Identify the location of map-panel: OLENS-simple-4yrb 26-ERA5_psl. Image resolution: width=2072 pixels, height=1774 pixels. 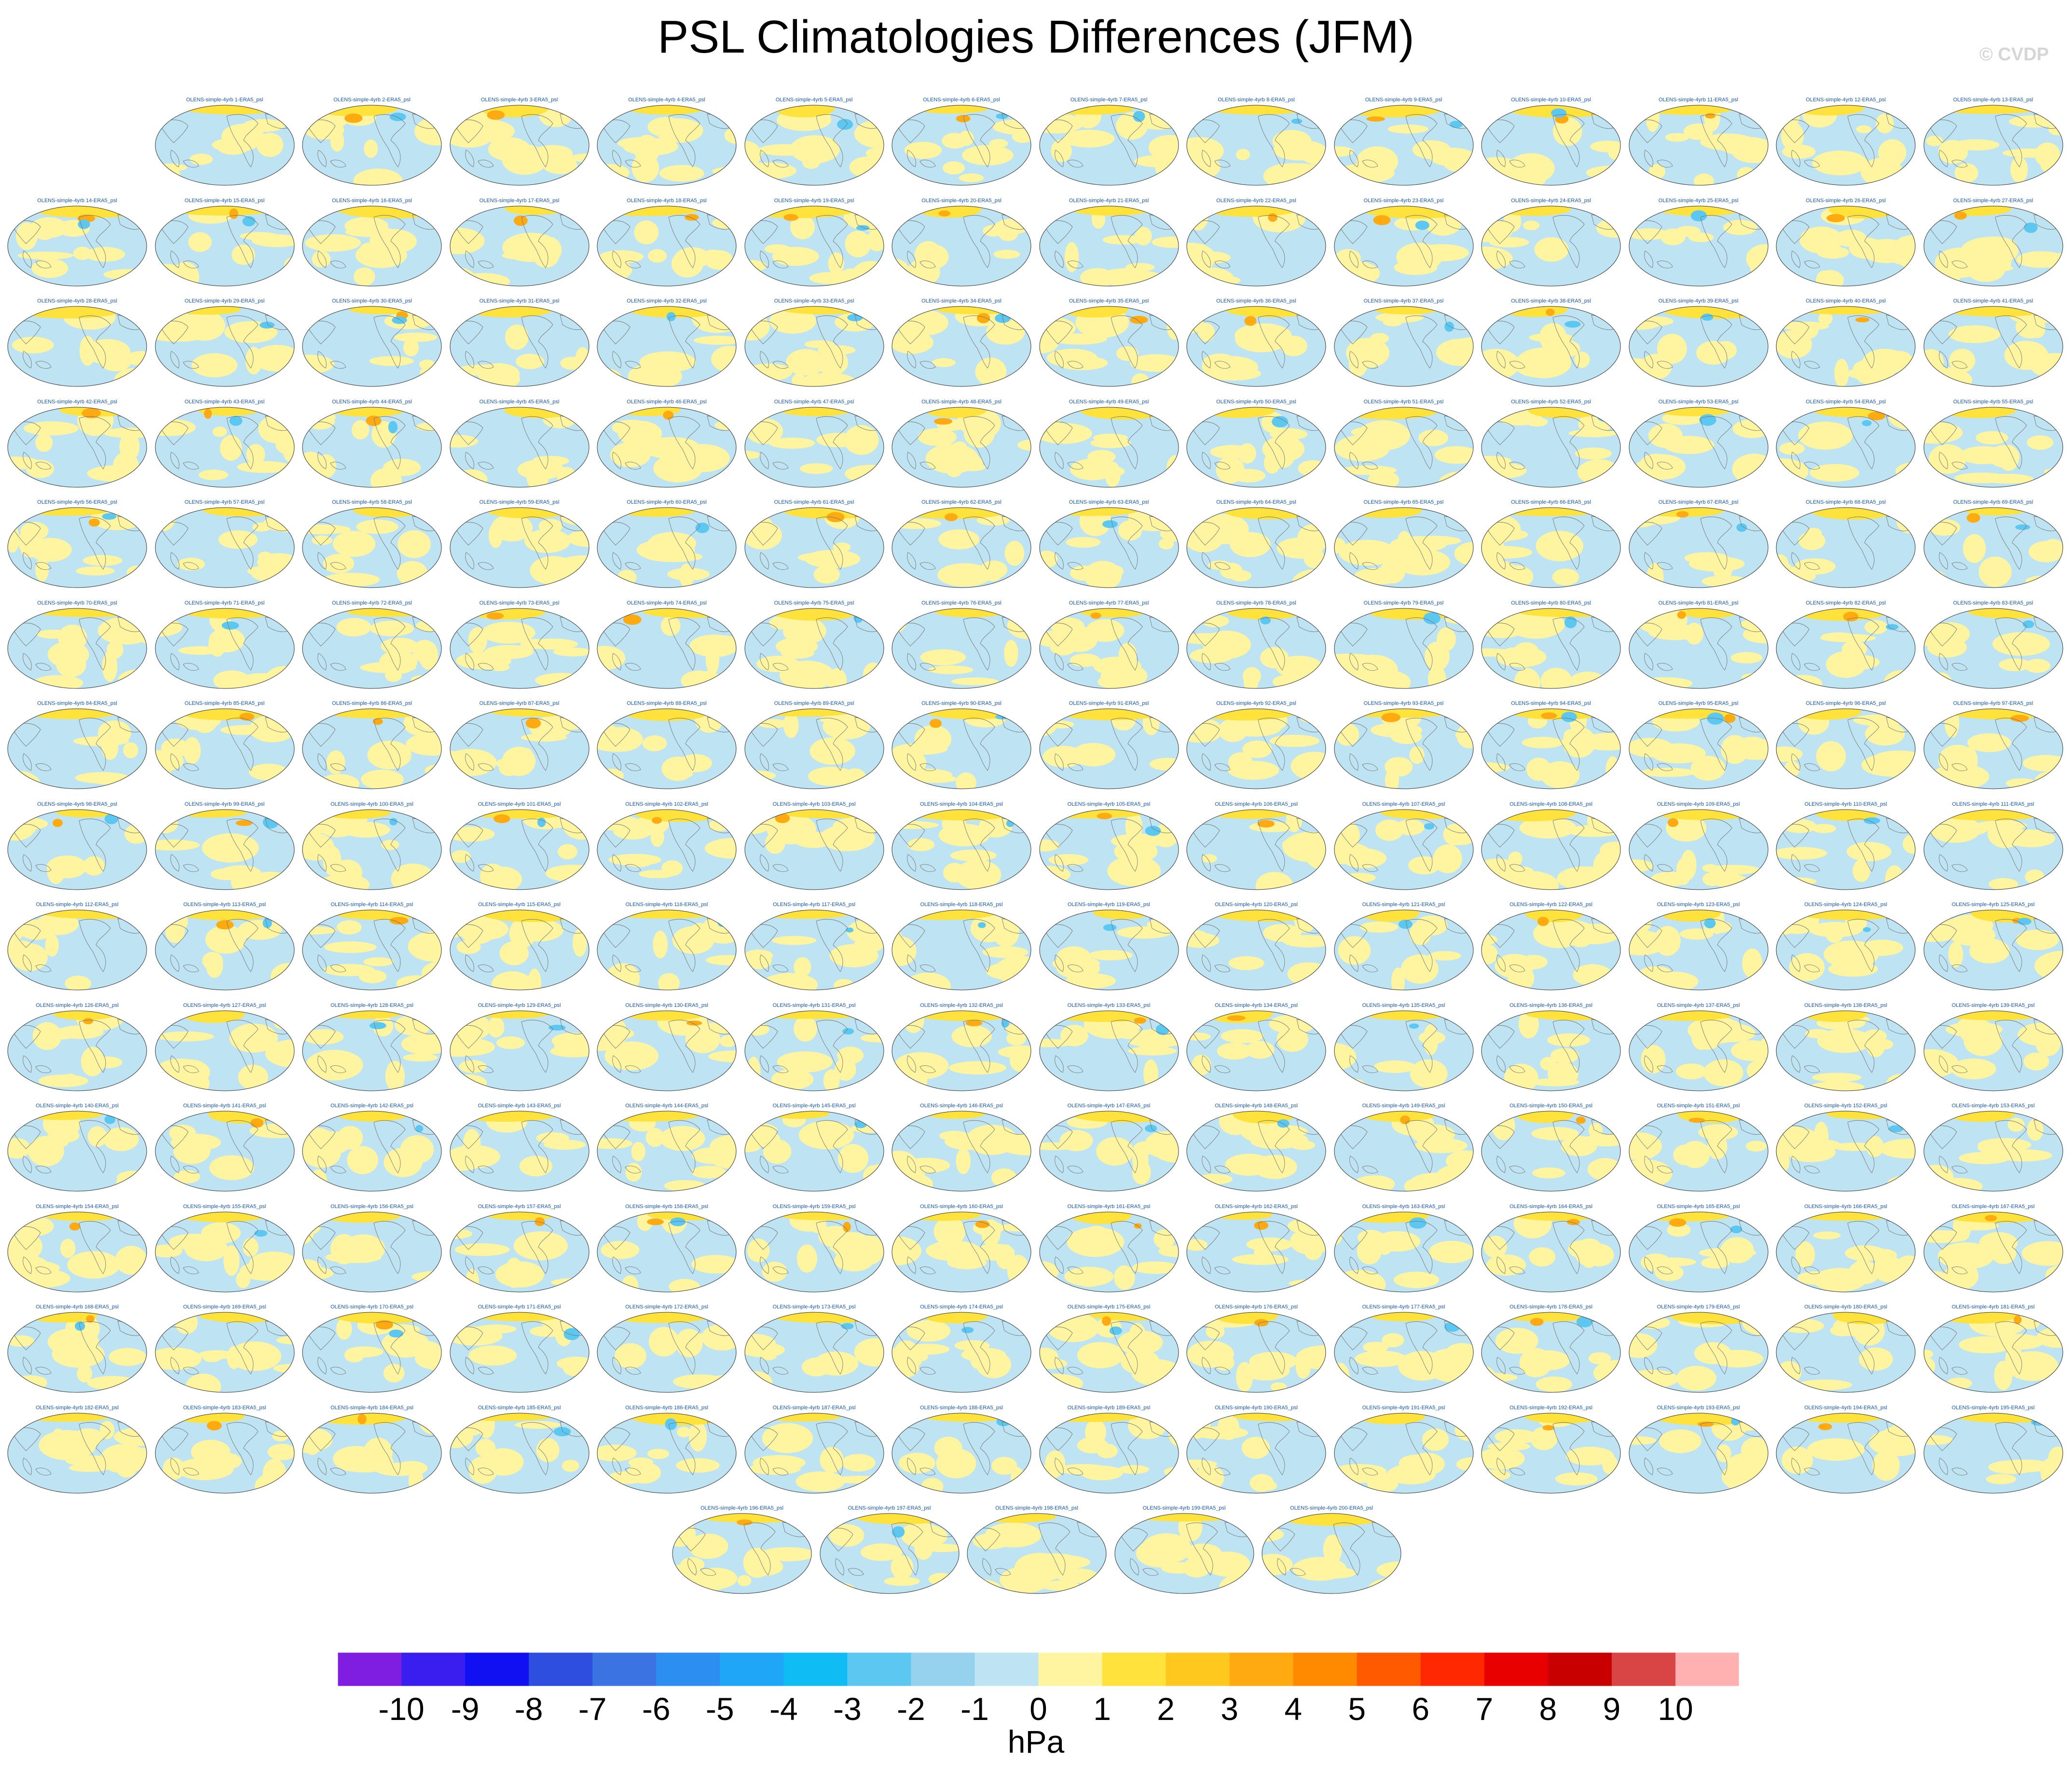
(1845, 245).